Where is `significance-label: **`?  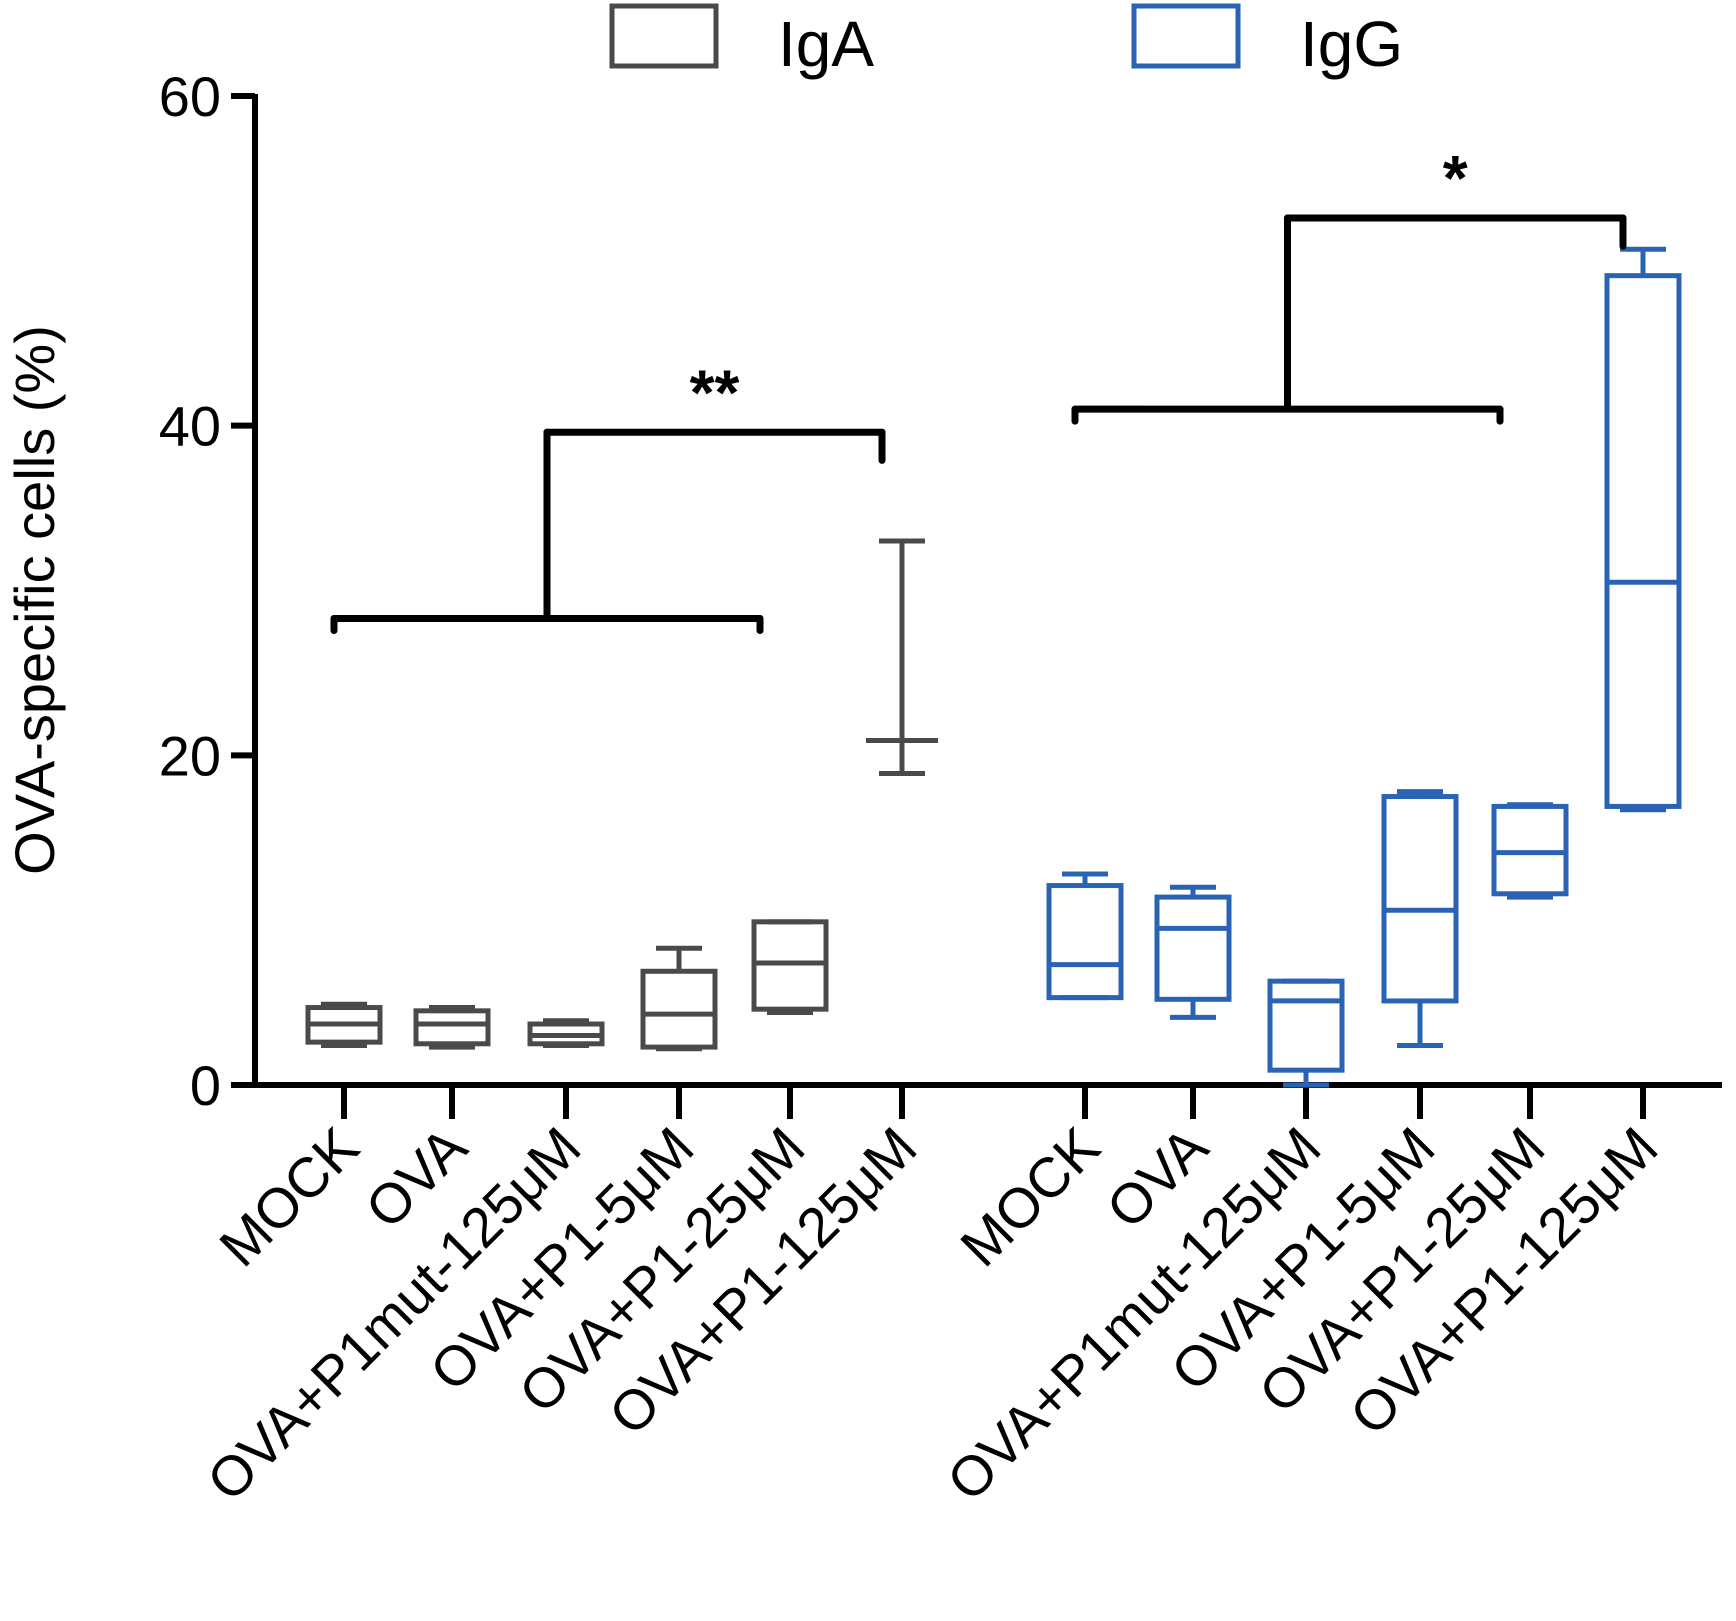
significance-label: ** is located at coordinates (715, 392).